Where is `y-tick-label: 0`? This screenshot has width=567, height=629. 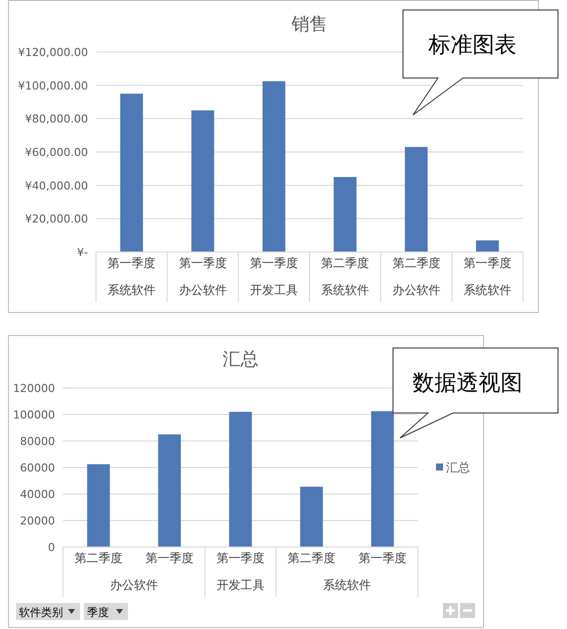
y-tick-label: 0 is located at coordinates (51, 547).